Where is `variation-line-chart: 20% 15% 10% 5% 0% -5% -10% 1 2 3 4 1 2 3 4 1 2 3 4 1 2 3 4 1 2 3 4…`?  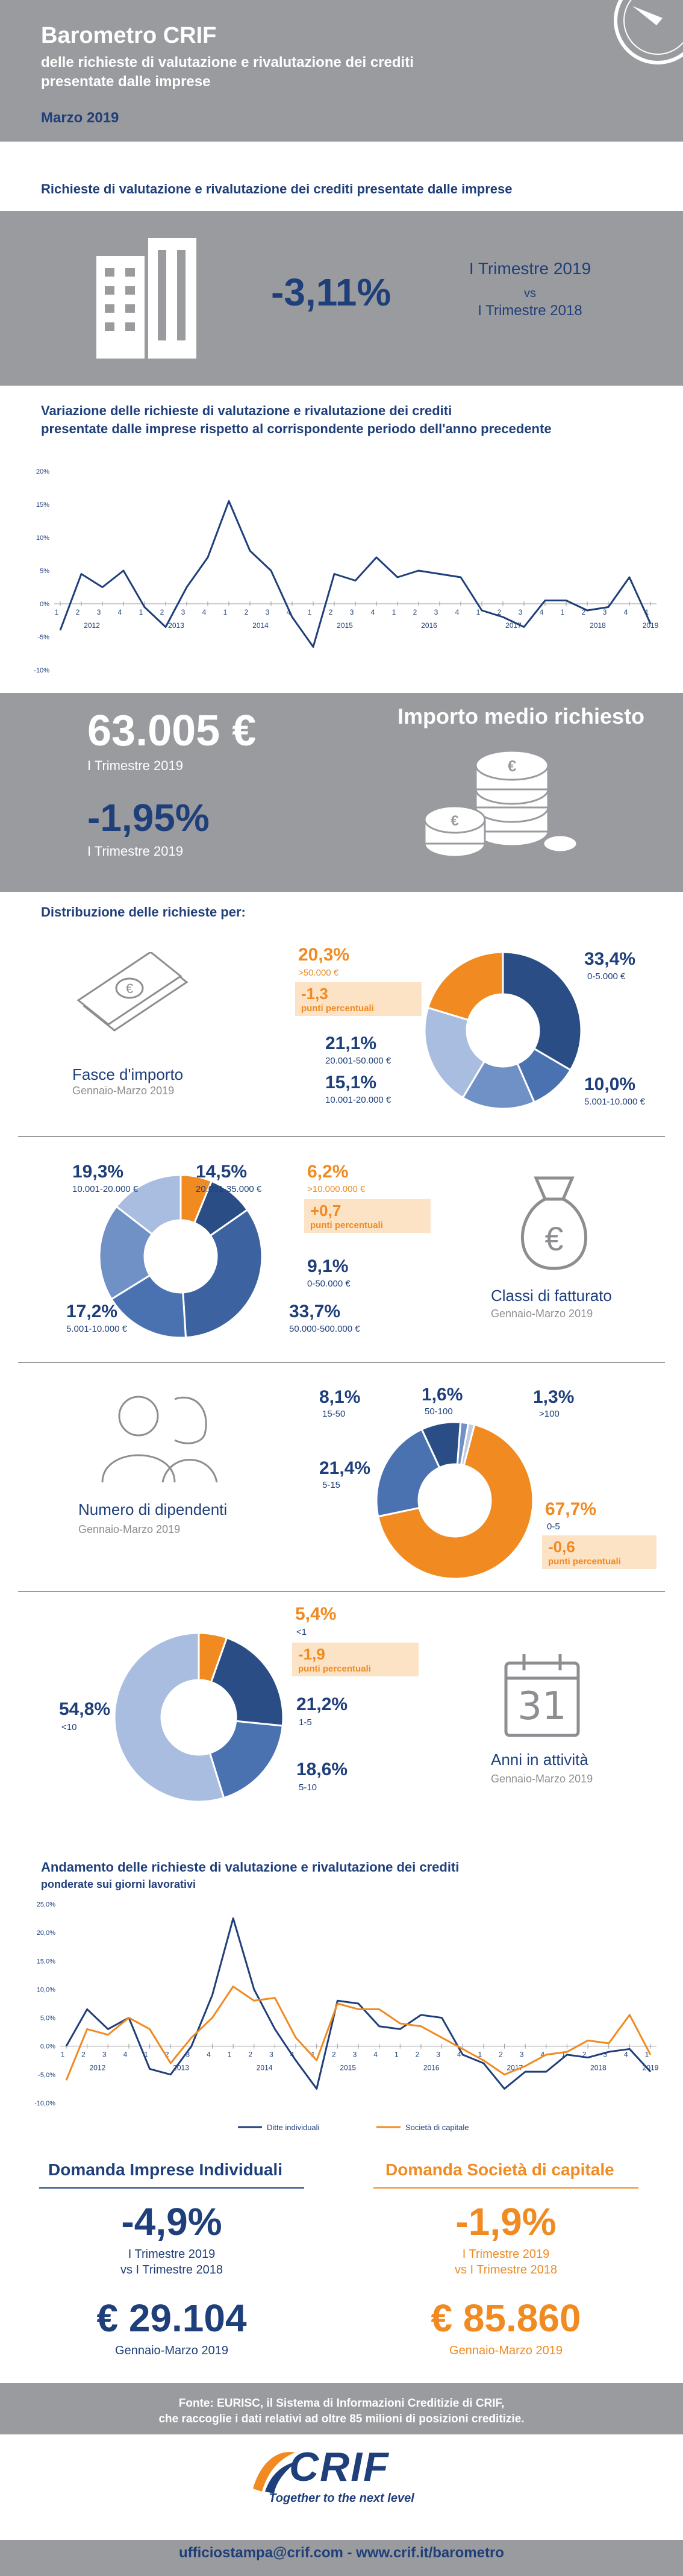 variation-line-chart: 20% 15% 10% 5% 0% -5% -10% 1 2 3 4 1 2 3 4 1 2 3 4 1 2 3 4 1 2 3 4… is located at coordinates (346, 571).